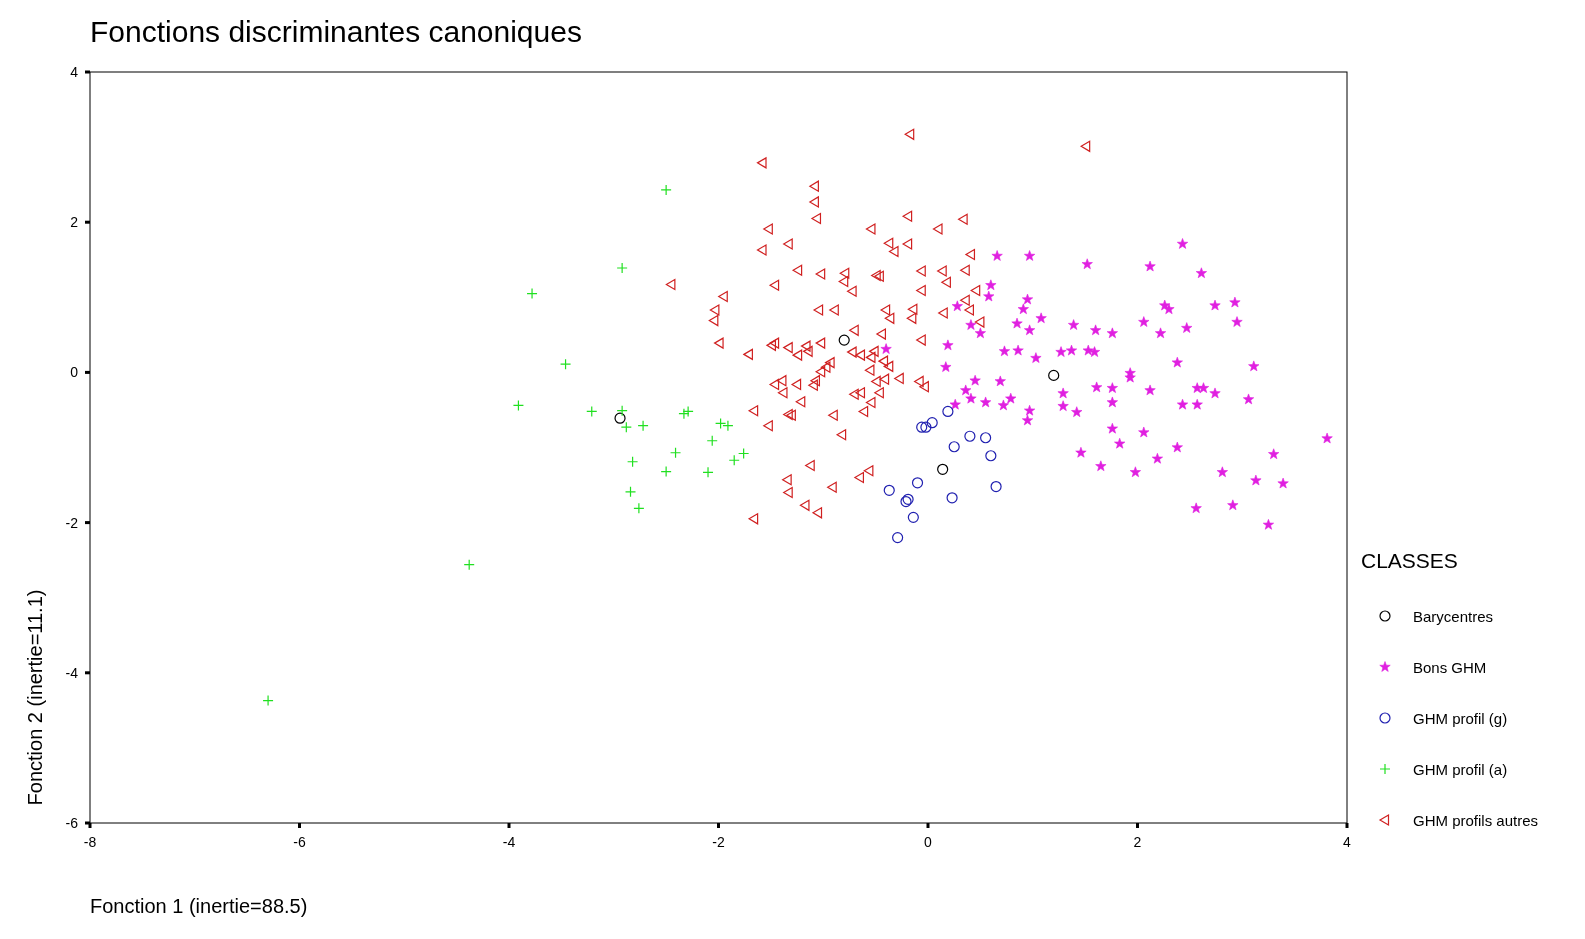 The height and width of the screenshot is (939, 1585). I want to click on x-tick-label: 4, so click(1347, 842).